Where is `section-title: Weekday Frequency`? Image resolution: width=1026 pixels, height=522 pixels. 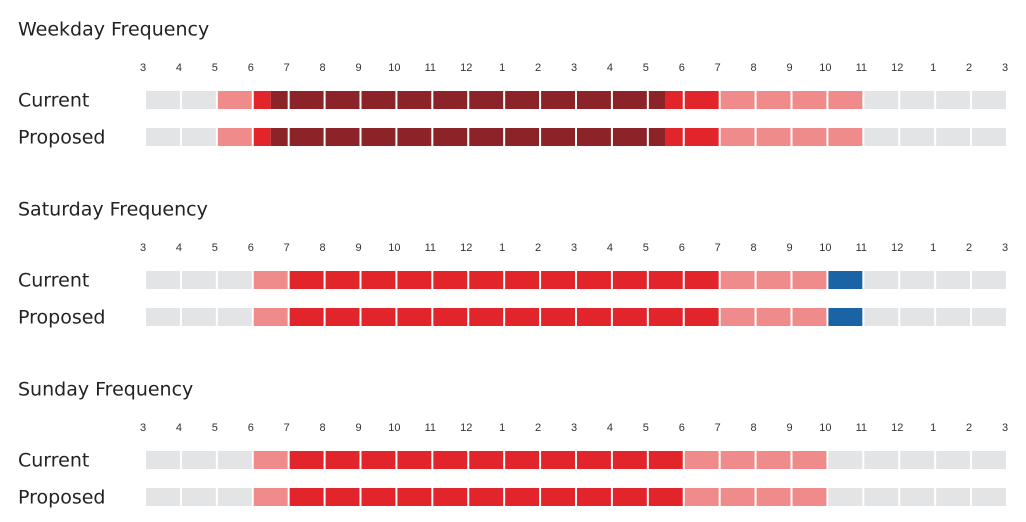
section-title: Weekday Frequency is located at coordinates (113, 30).